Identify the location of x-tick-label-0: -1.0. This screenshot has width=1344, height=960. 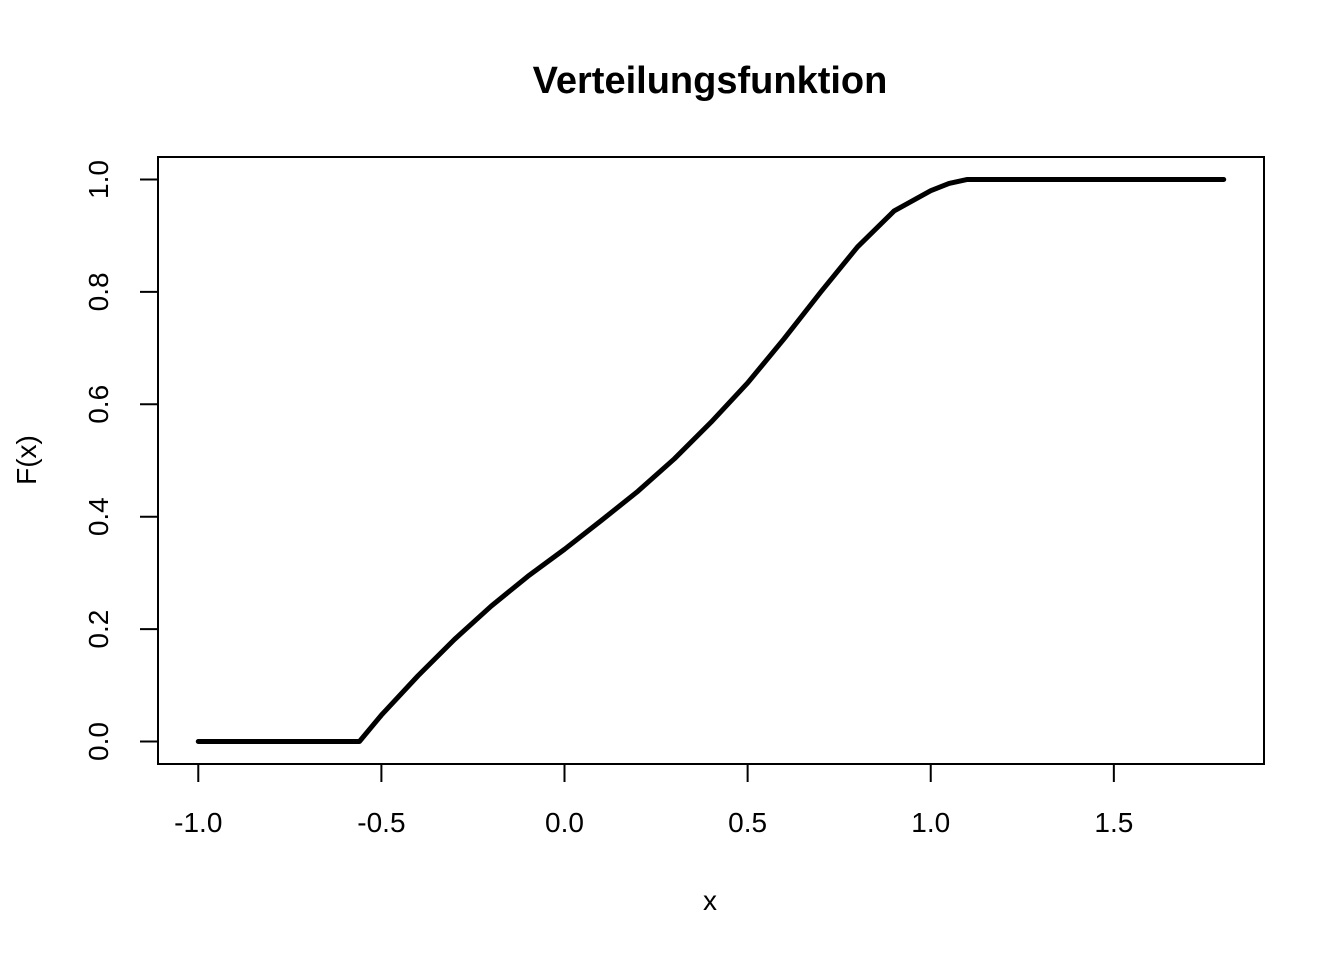
(198, 822).